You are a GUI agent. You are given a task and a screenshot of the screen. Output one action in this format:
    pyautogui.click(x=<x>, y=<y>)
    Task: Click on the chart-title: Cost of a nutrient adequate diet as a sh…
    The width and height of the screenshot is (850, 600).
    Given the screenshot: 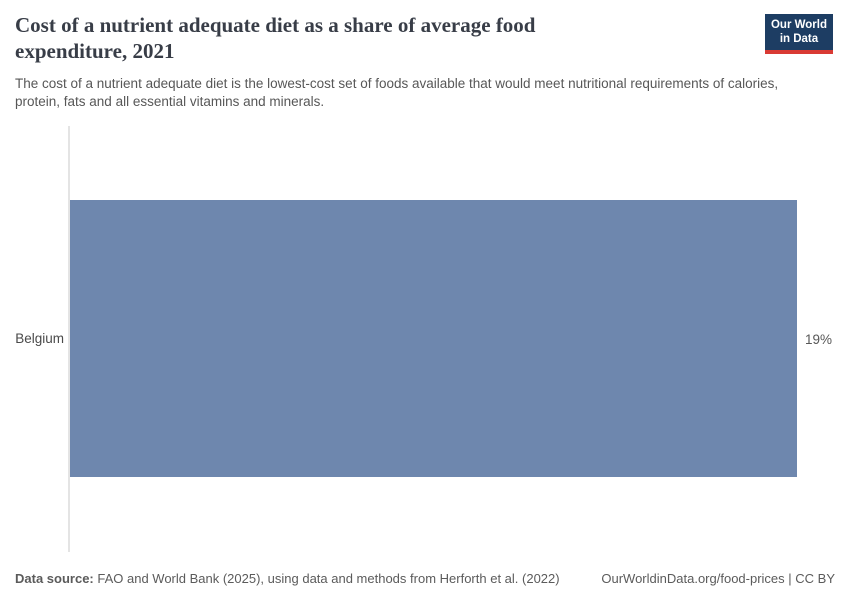 What is the action you would take?
    pyautogui.click(x=365, y=38)
    